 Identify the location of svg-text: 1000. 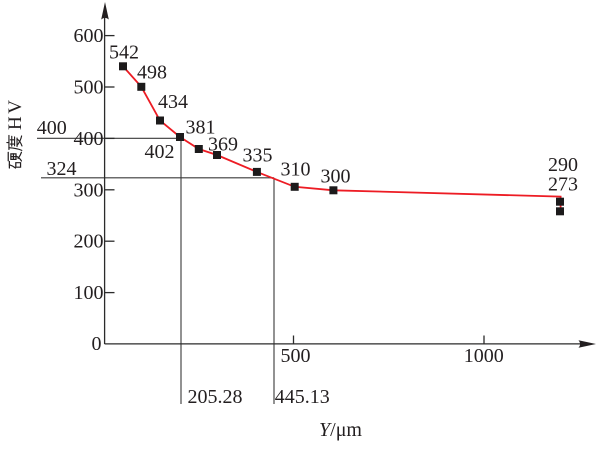
(484, 356).